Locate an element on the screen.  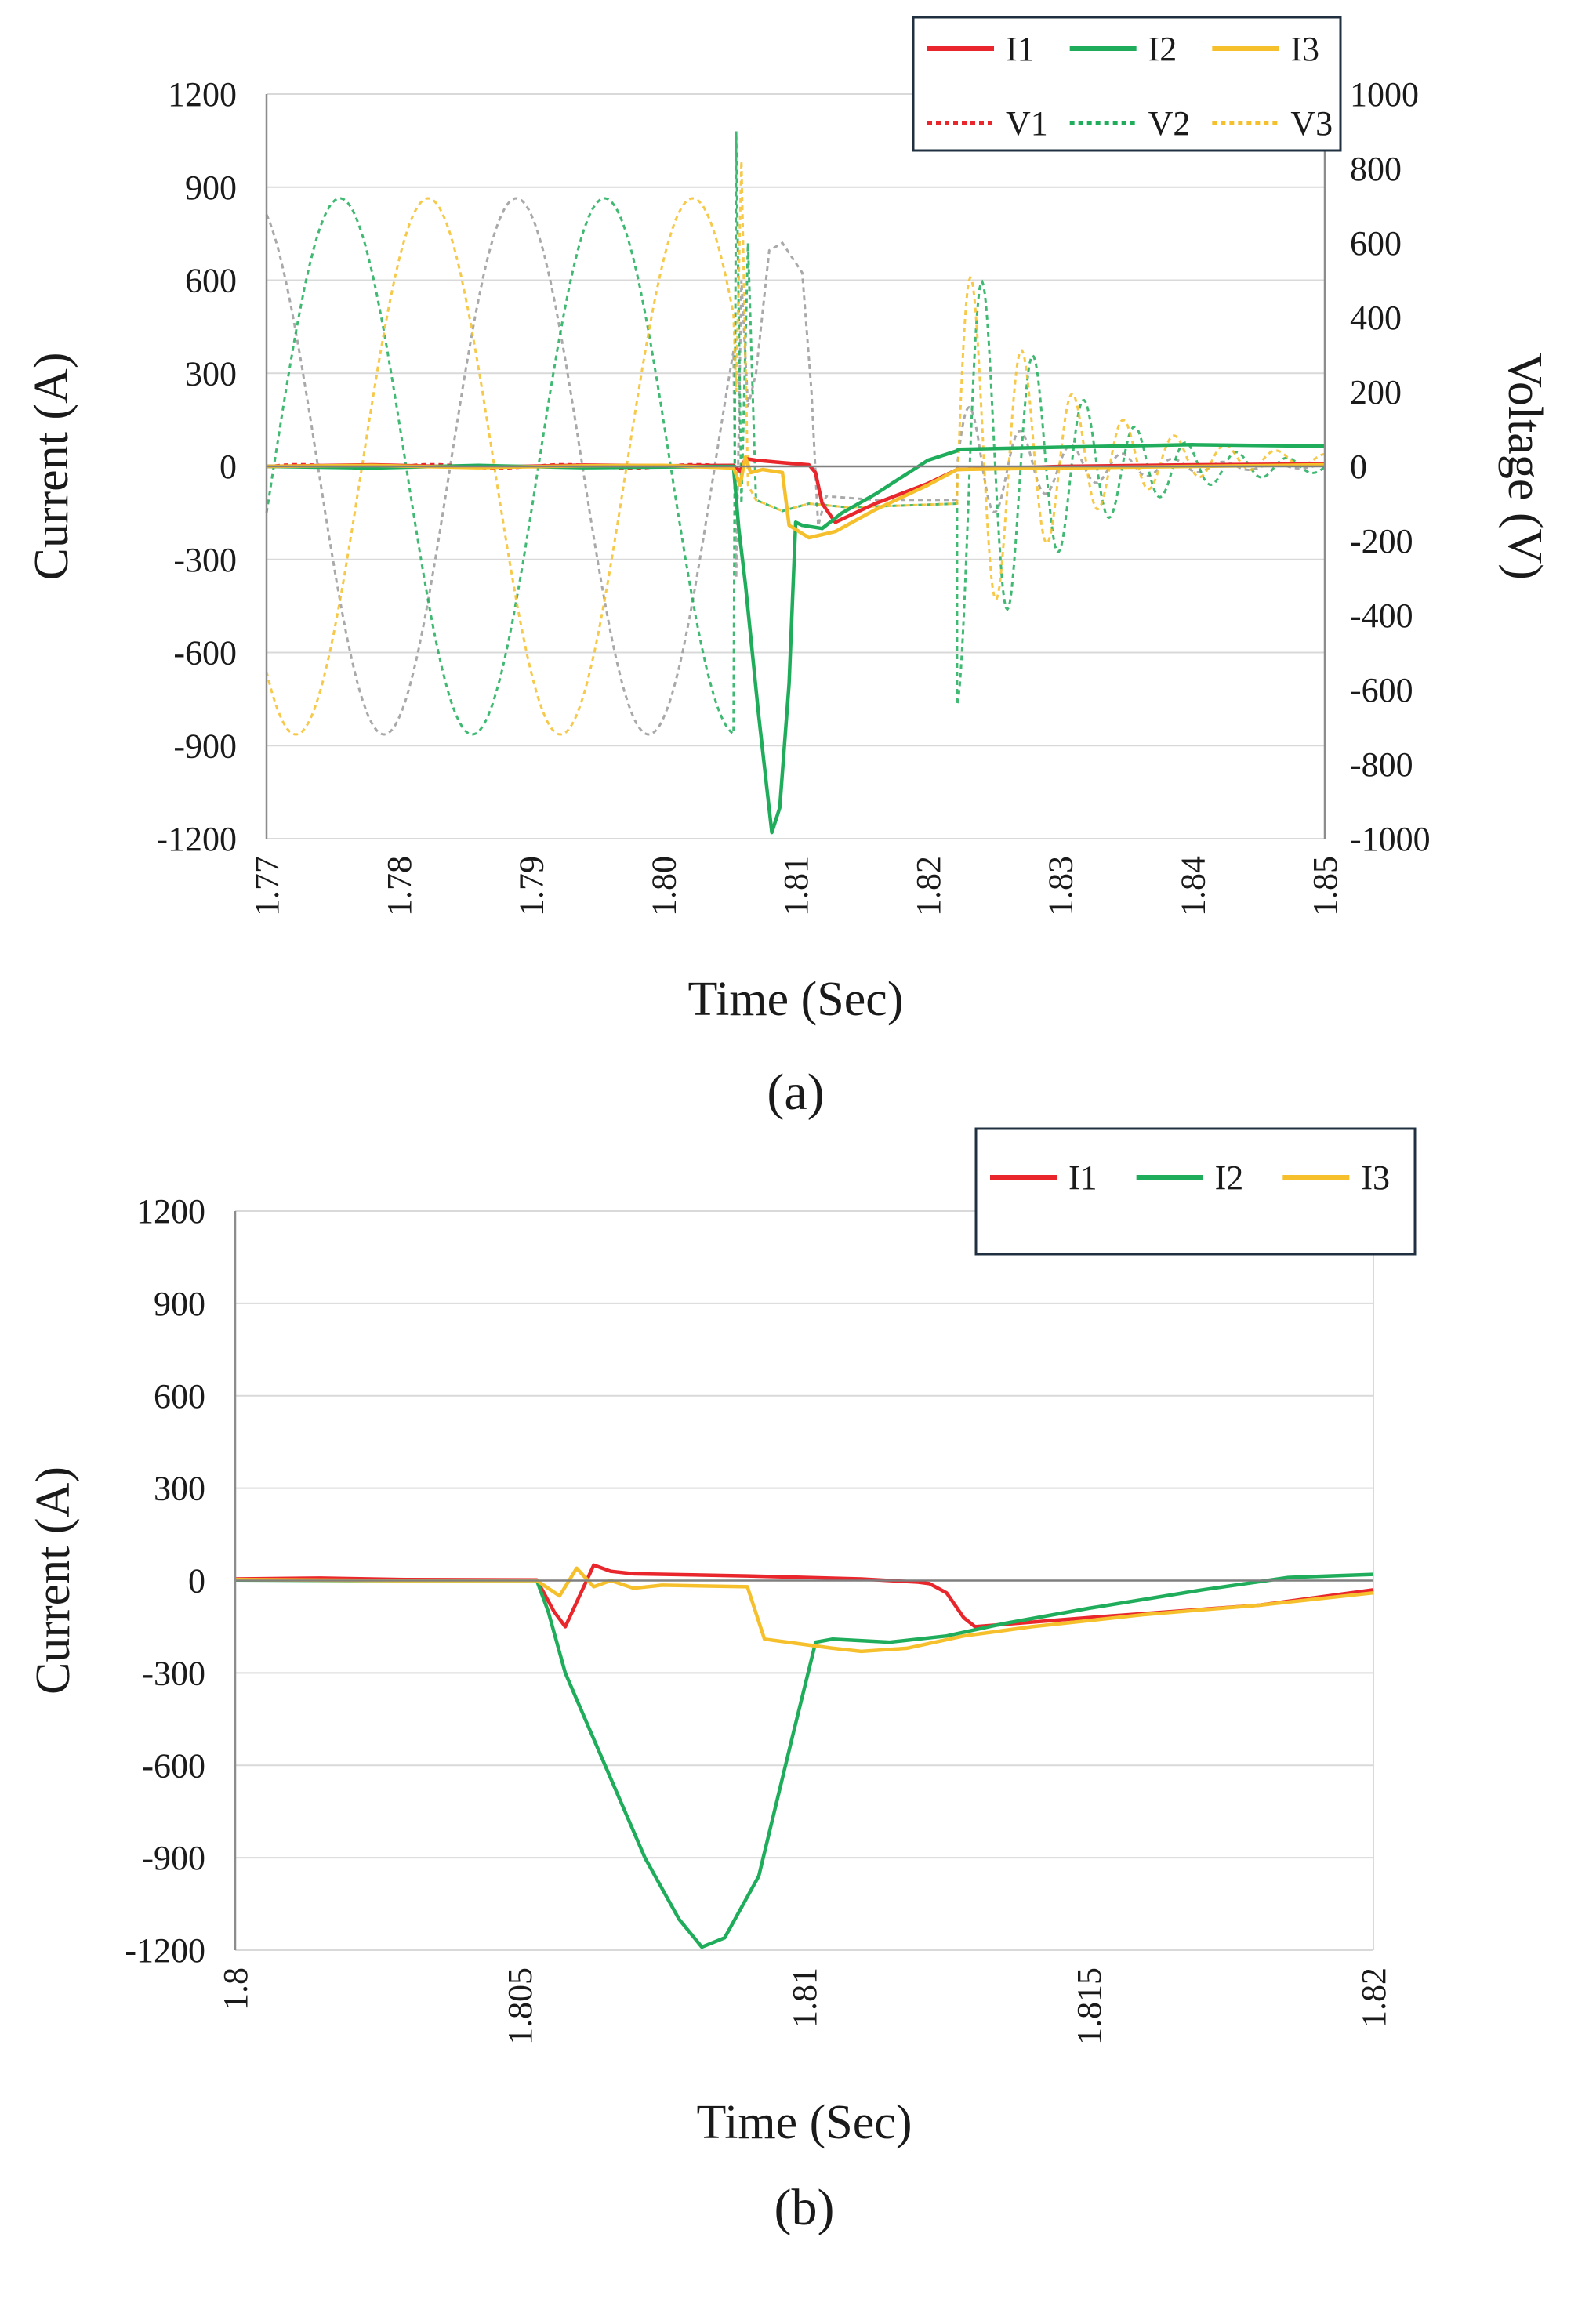
a-y2-axis-title: Voltage (V) is located at coordinates (1524, 466).